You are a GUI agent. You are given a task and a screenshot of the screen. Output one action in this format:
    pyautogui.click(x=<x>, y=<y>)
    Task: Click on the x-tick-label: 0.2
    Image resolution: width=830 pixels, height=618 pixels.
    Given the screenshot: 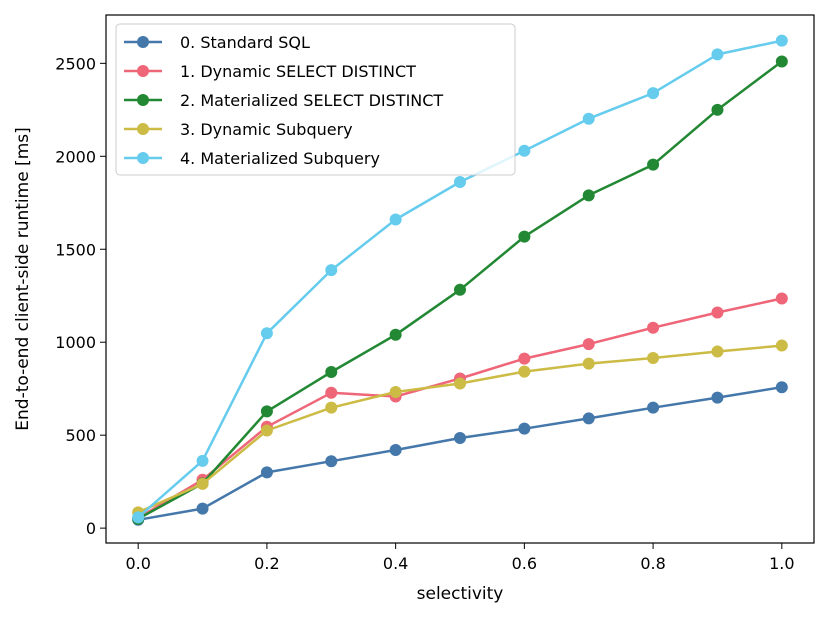 What is the action you would take?
    pyautogui.click(x=266, y=563)
    